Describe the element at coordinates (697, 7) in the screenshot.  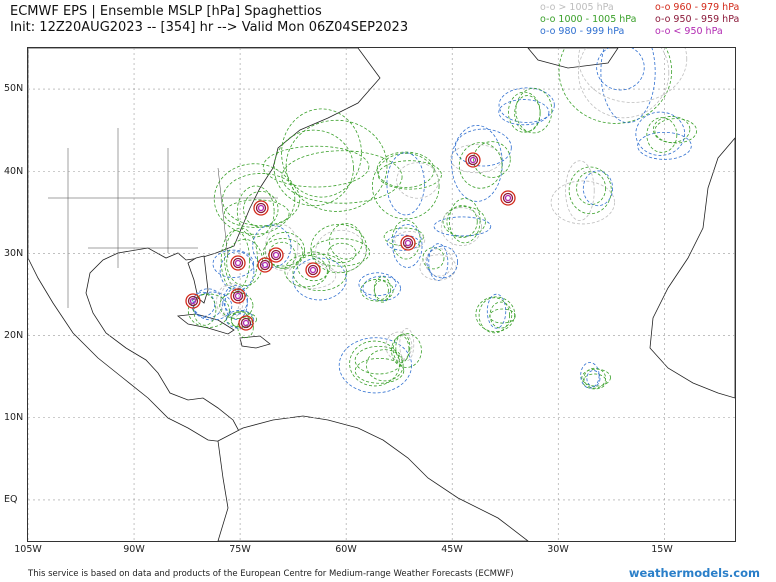
I see `legend-960-979: o-o 960 - 979 hPa` at that location.